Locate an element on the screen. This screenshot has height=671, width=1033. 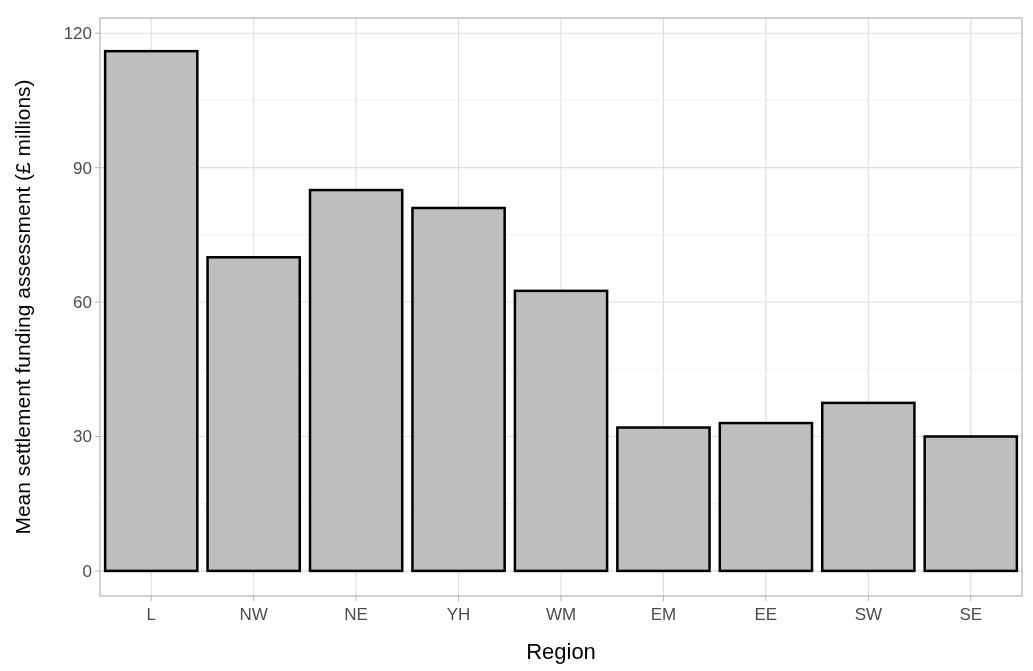
x-tick-label: SW is located at coordinates (868, 614).